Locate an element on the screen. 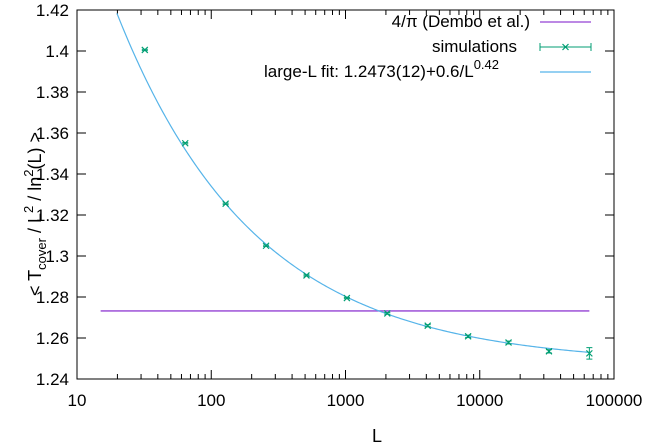  y-tick-label: 1.28 is located at coordinates (52, 297).